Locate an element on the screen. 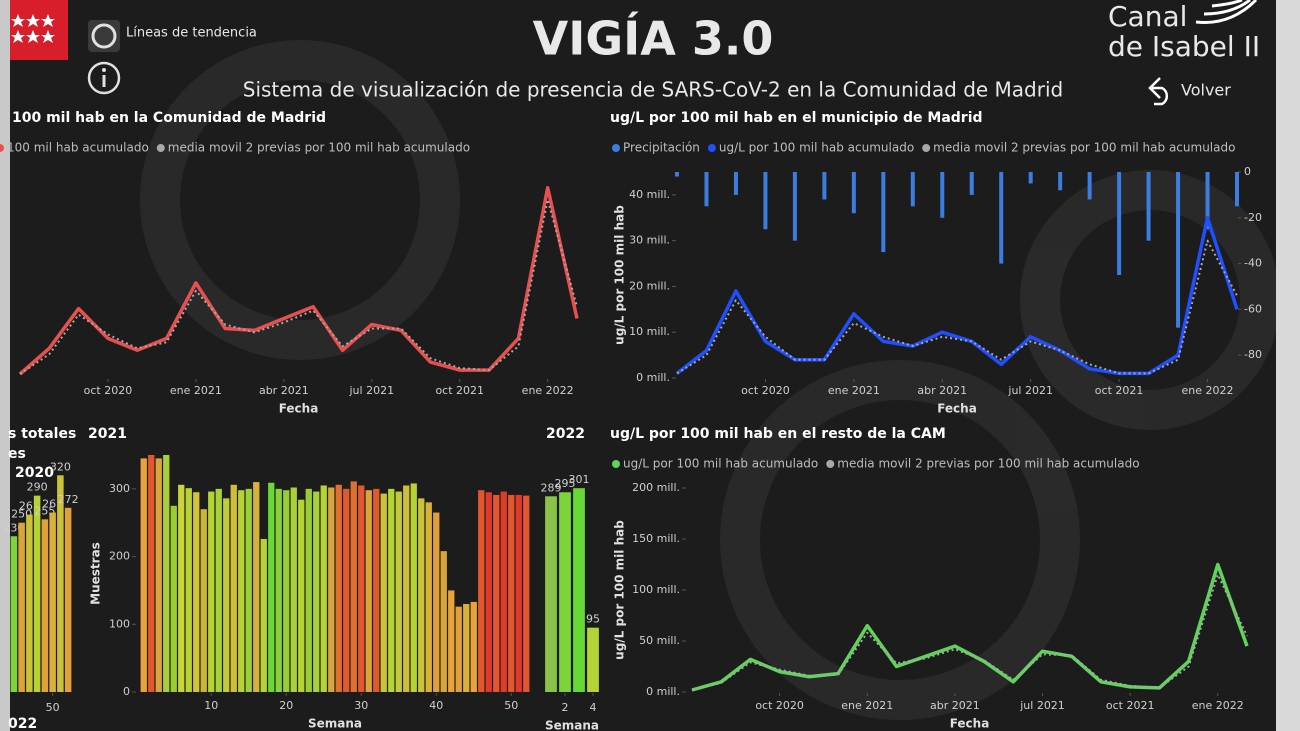 The image size is (1300, 731). panel-title: s totales is located at coordinates (42, 434).